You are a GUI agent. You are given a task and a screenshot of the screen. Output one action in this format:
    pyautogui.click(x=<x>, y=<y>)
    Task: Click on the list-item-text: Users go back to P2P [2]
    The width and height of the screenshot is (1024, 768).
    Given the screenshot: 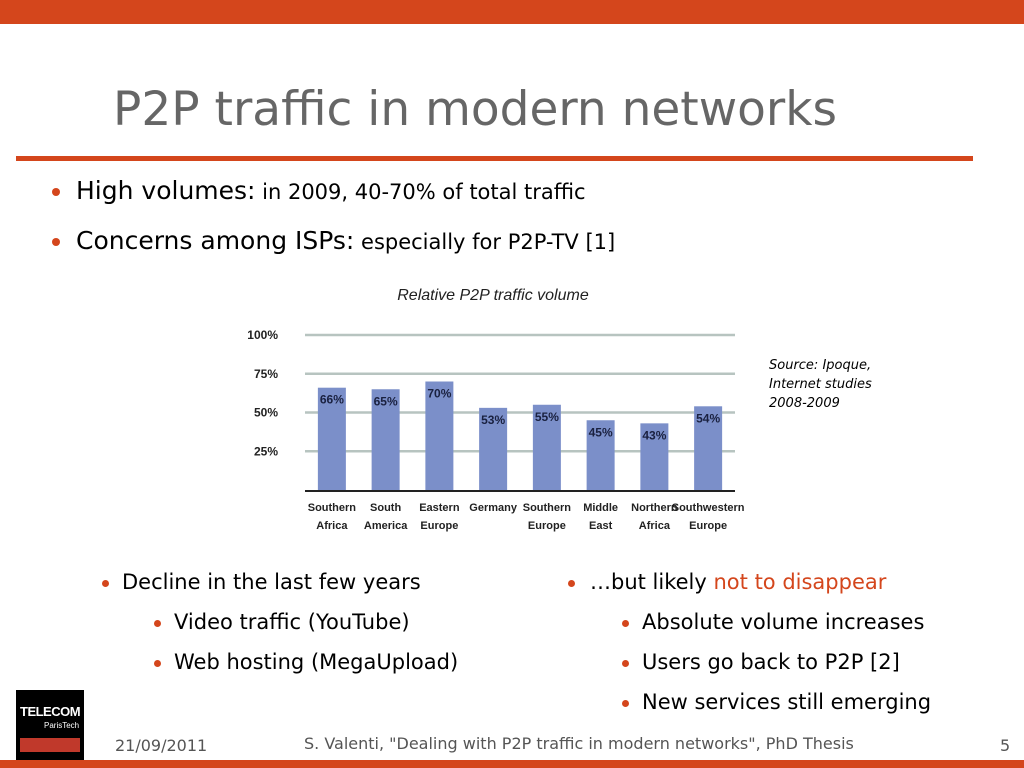 What is the action you would take?
    pyautogui.click(x=771, y=662)
    